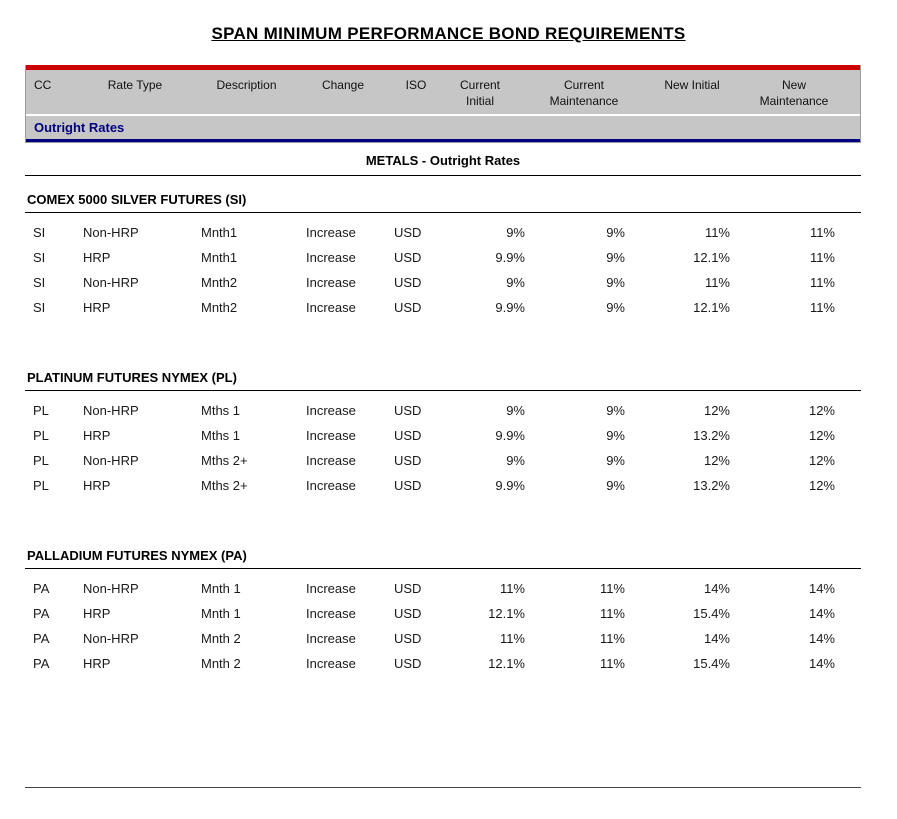  What do you see at coordinates (43, 85) in the screenshot?
I see `column-header-cc: CC` at bounding box center [43, 85].